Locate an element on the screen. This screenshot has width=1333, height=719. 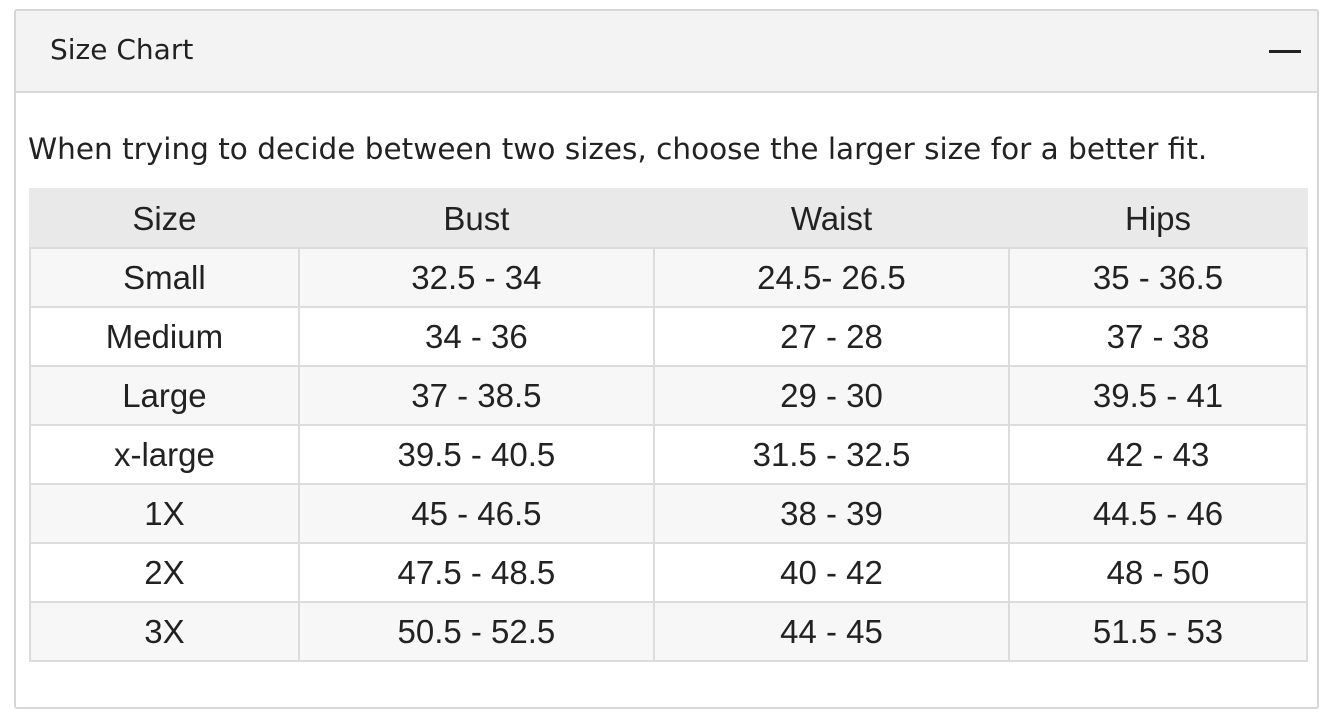
cell-size: Medium is located at coordinates (164, 336).